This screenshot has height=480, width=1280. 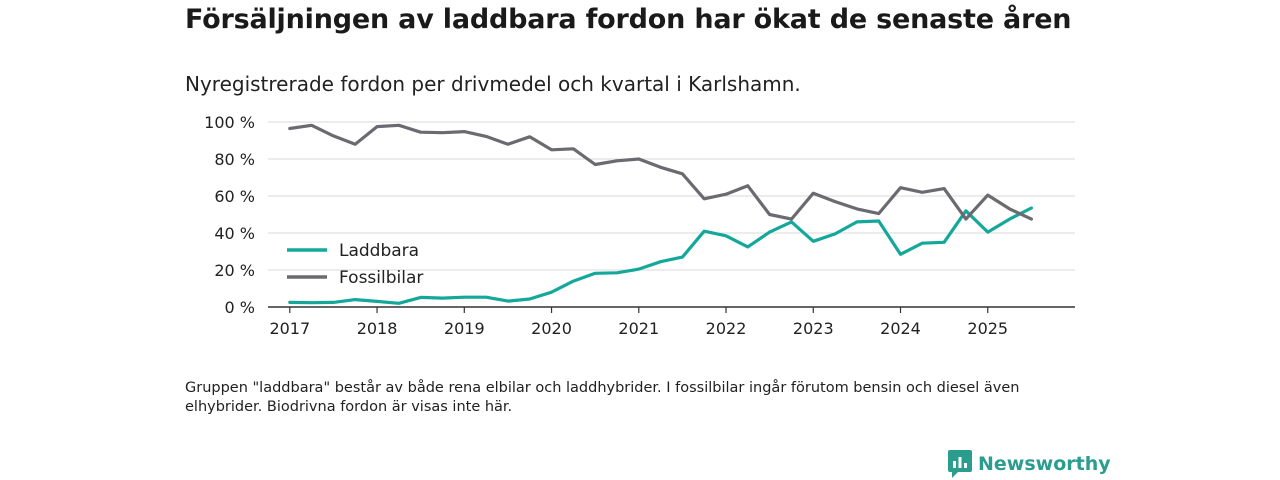 I want to click on series-line-fossil, so click(x=661, y=172).